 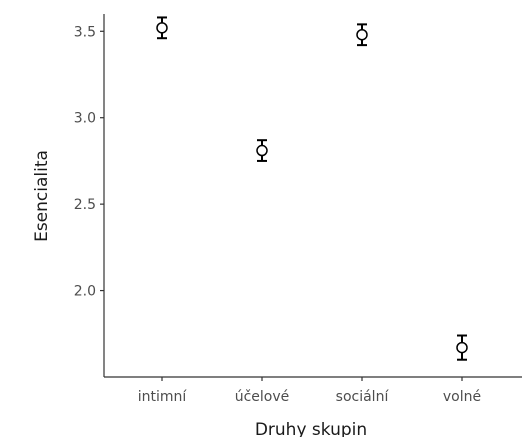 I want to click on y-axis-ticks: 2.0 2.5 3.0 3.5, so click(x=89, y=162).